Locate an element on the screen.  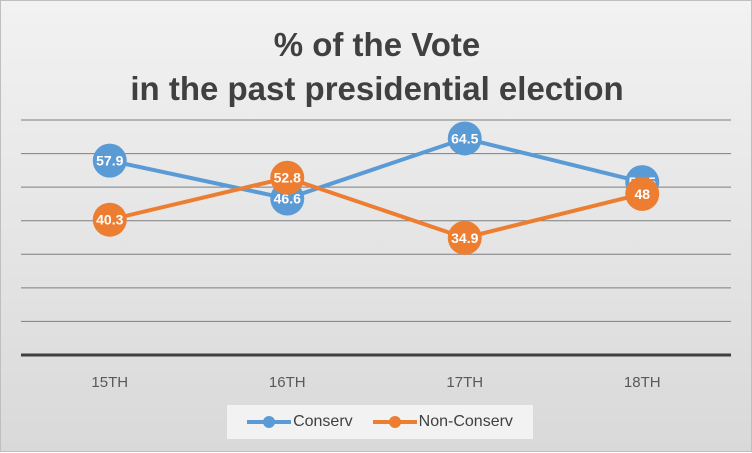
x-tick-label: 16TH is located at coordinates (287, 382).